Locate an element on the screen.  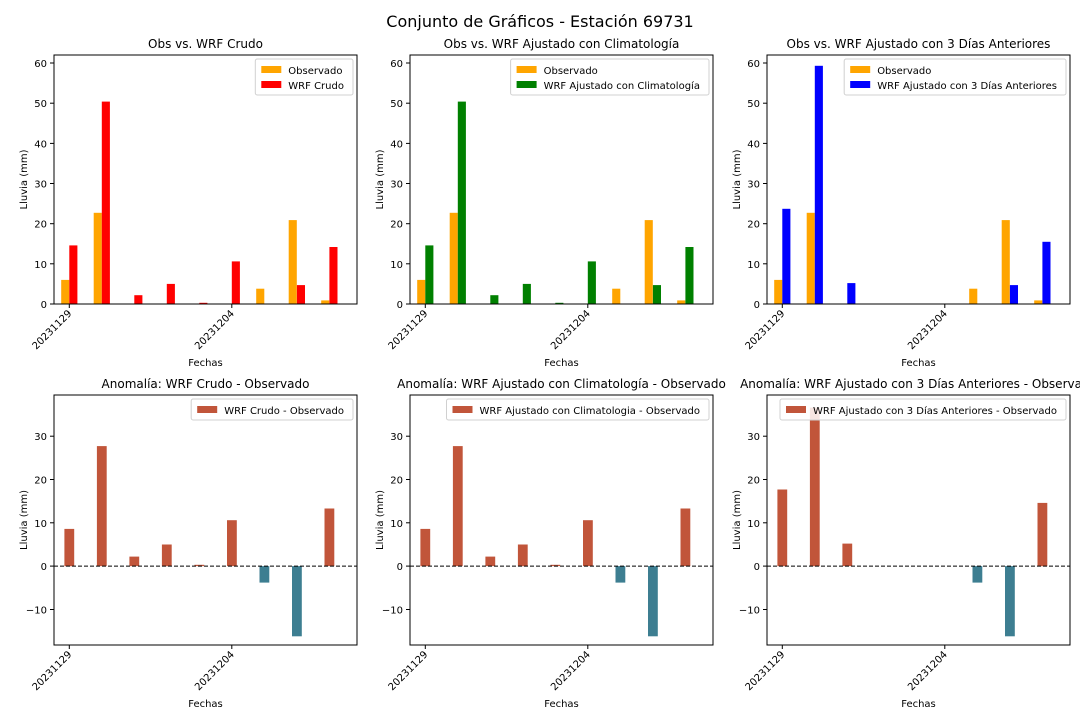
legend: Observado WRF Ajustado con Climatología is located at coordinates (610, 77).